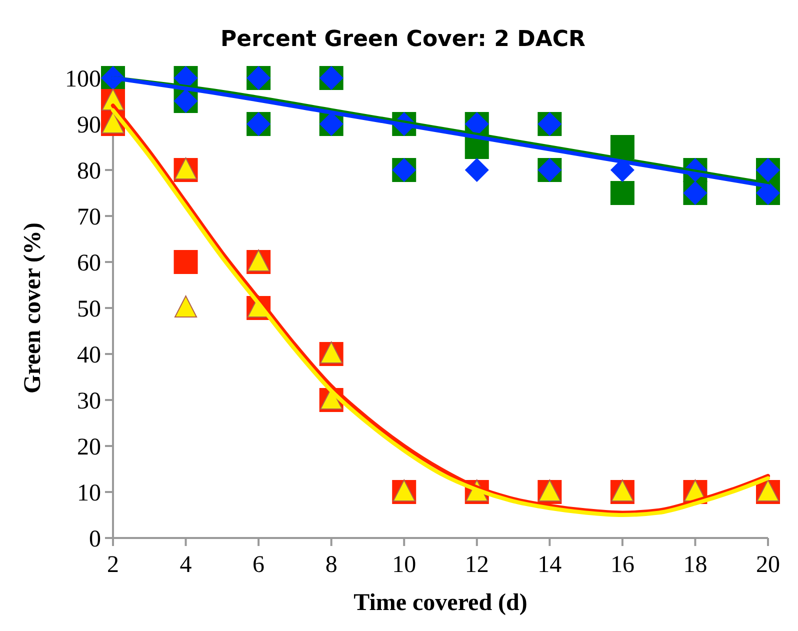  Describe the element at coordinates (89, 355) in the screenshot. I see `y-tick-label: 40` at that location.